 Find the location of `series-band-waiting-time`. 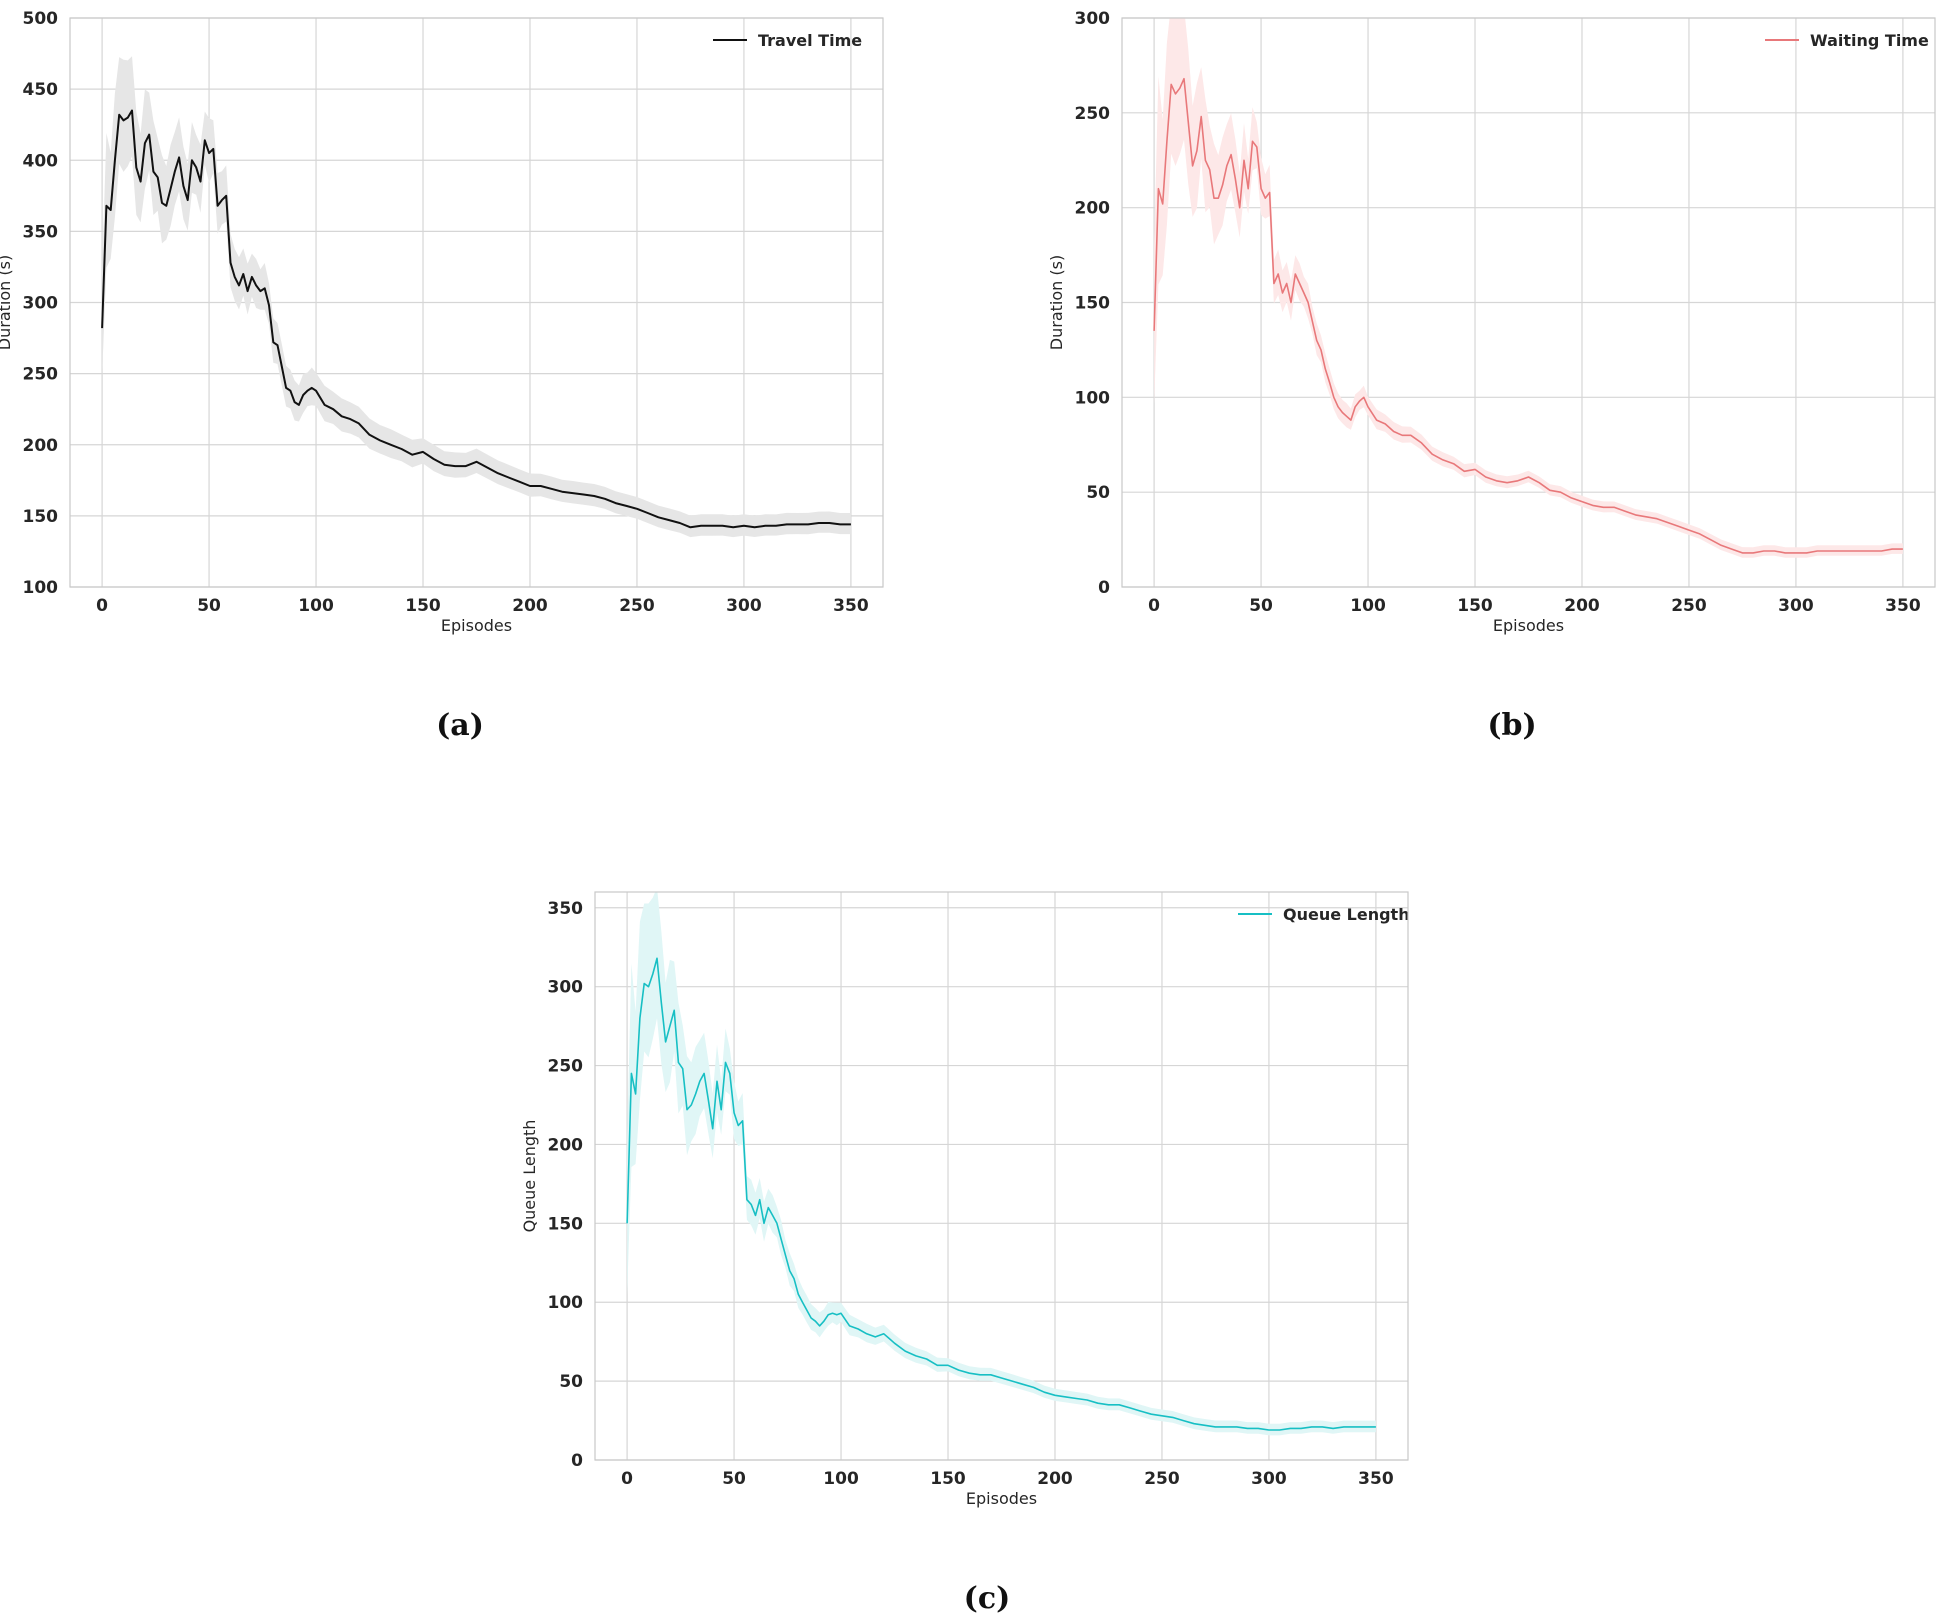

series-band-waiting-time is located at coordinates (1528, 288).